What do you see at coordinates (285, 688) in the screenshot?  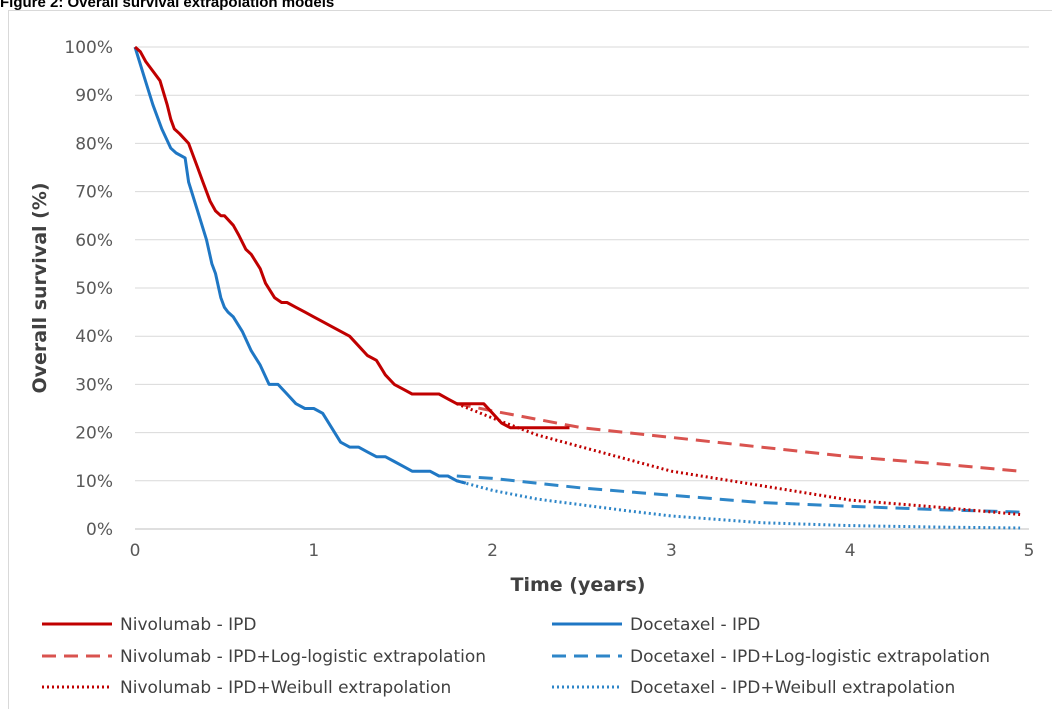 I see `legend-label: Nivolumab - IPD+Weibull extrapolation` at bounding box center [285, 688].